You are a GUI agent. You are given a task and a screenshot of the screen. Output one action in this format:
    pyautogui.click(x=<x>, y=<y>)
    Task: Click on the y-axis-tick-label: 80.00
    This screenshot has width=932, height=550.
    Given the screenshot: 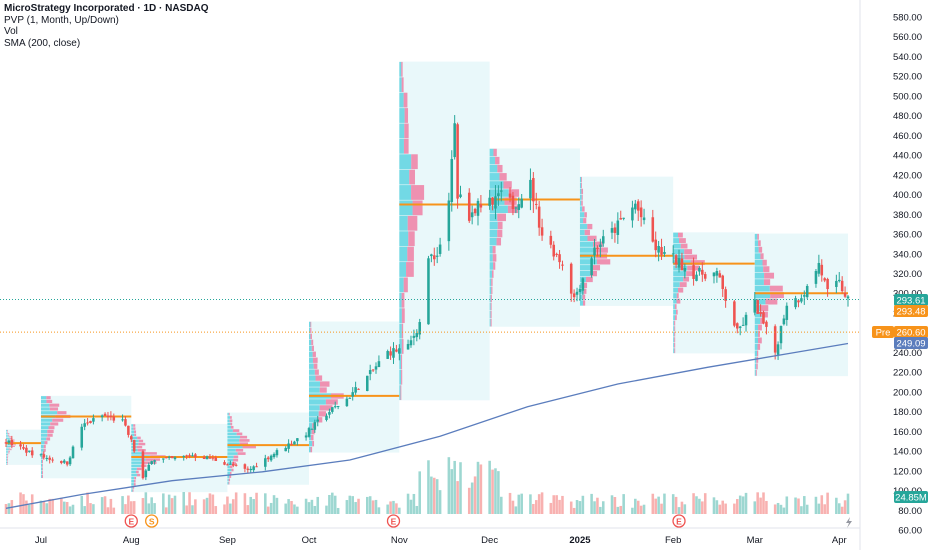 What is the action you would take?
    pyautogui.click(x=910, y=511)
    